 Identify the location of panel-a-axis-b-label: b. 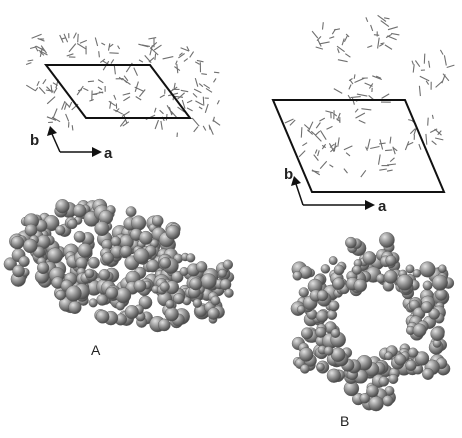
(34, 140).